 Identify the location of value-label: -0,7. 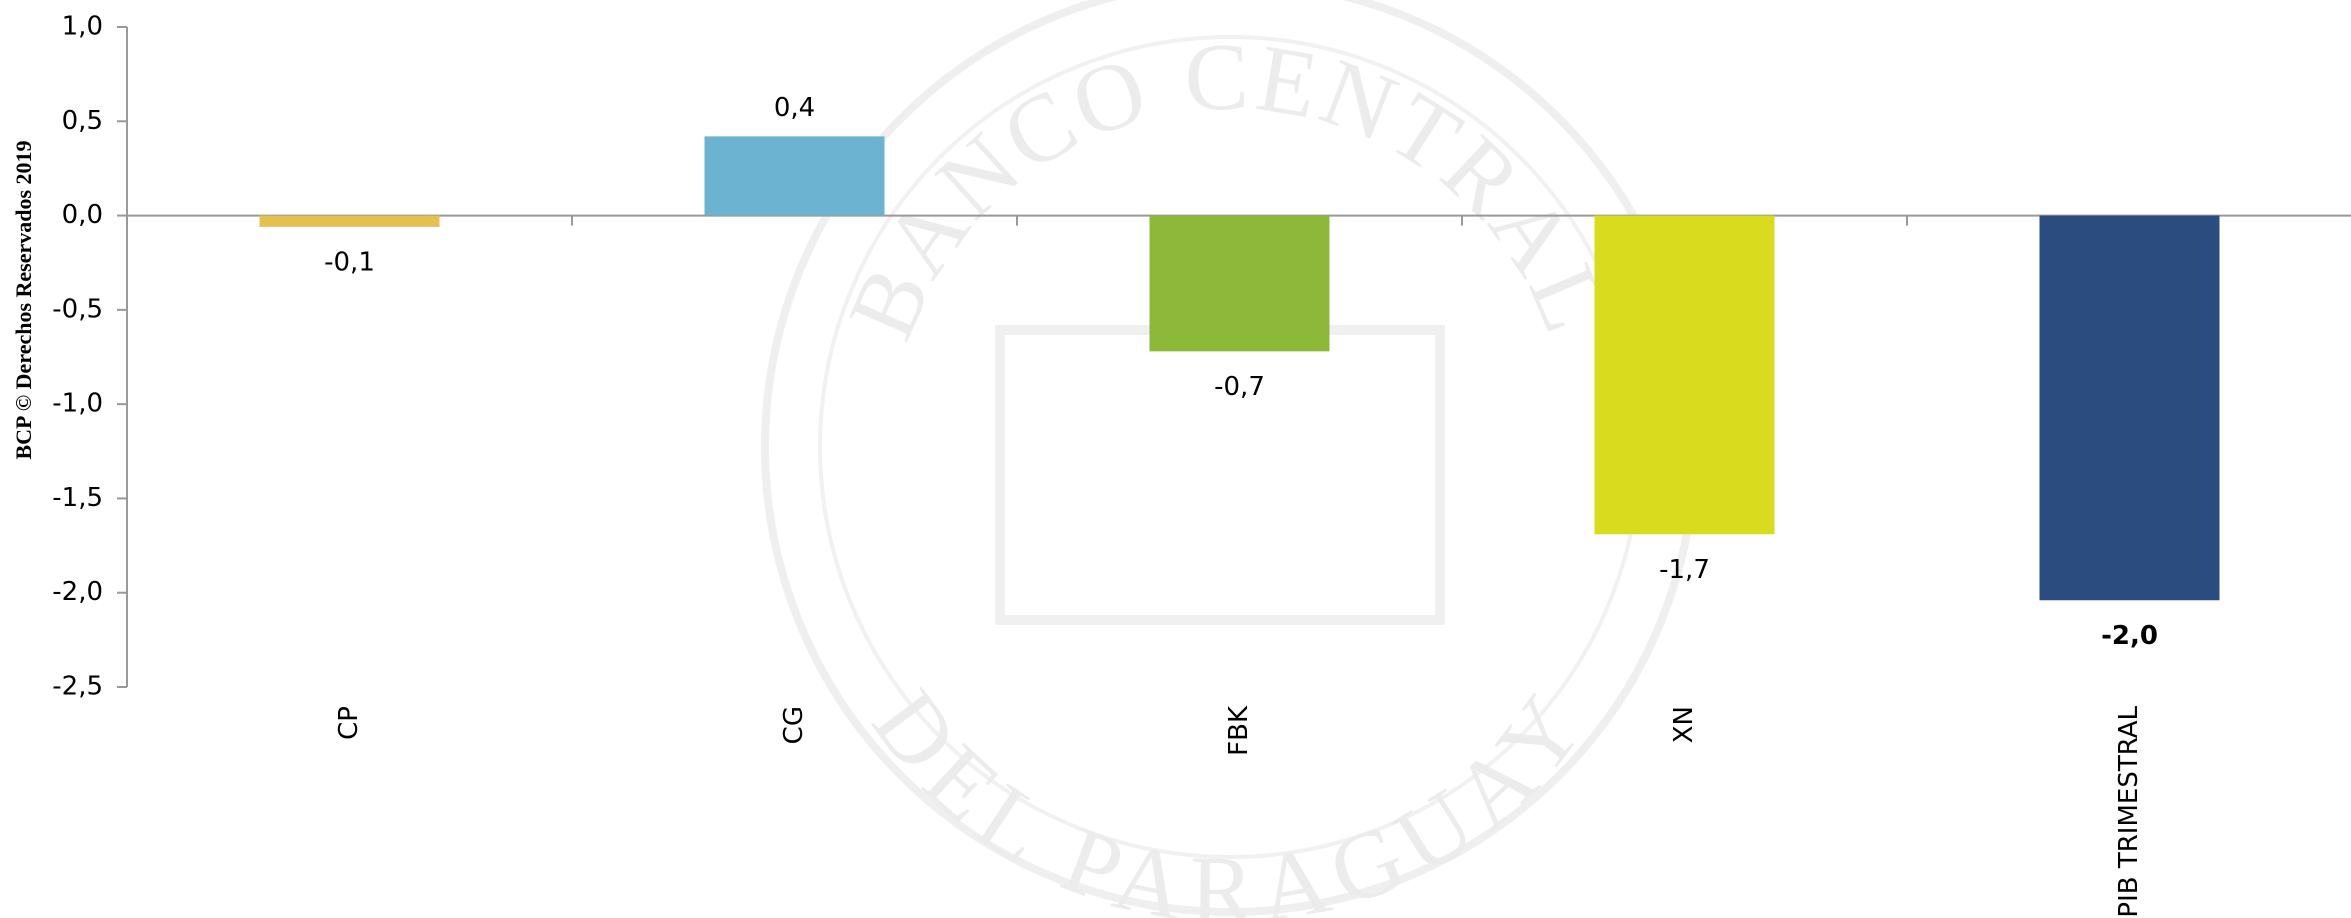
(1239, 387).